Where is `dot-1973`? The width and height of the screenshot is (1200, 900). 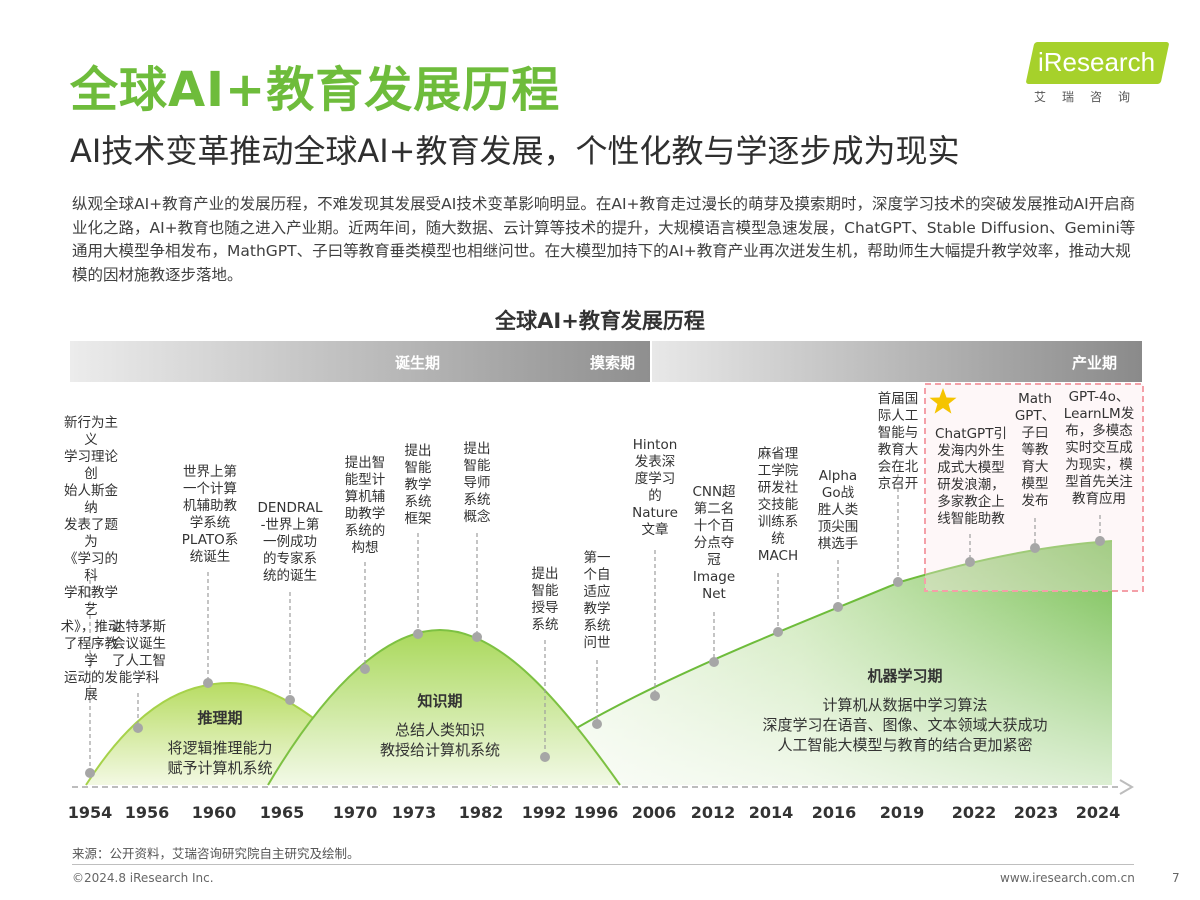
dot-1973 is located at coordinates (418, 634).